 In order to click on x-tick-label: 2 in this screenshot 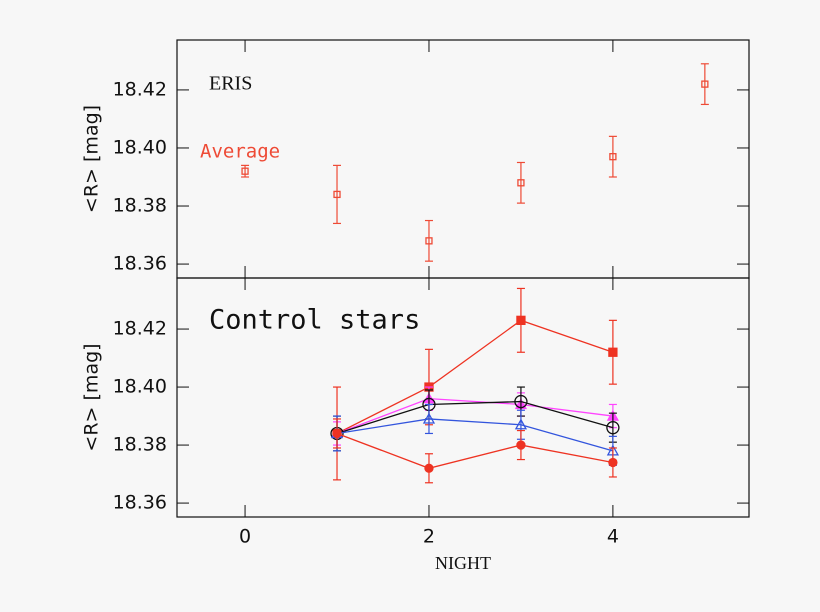, I will do `click(429, 537)`.